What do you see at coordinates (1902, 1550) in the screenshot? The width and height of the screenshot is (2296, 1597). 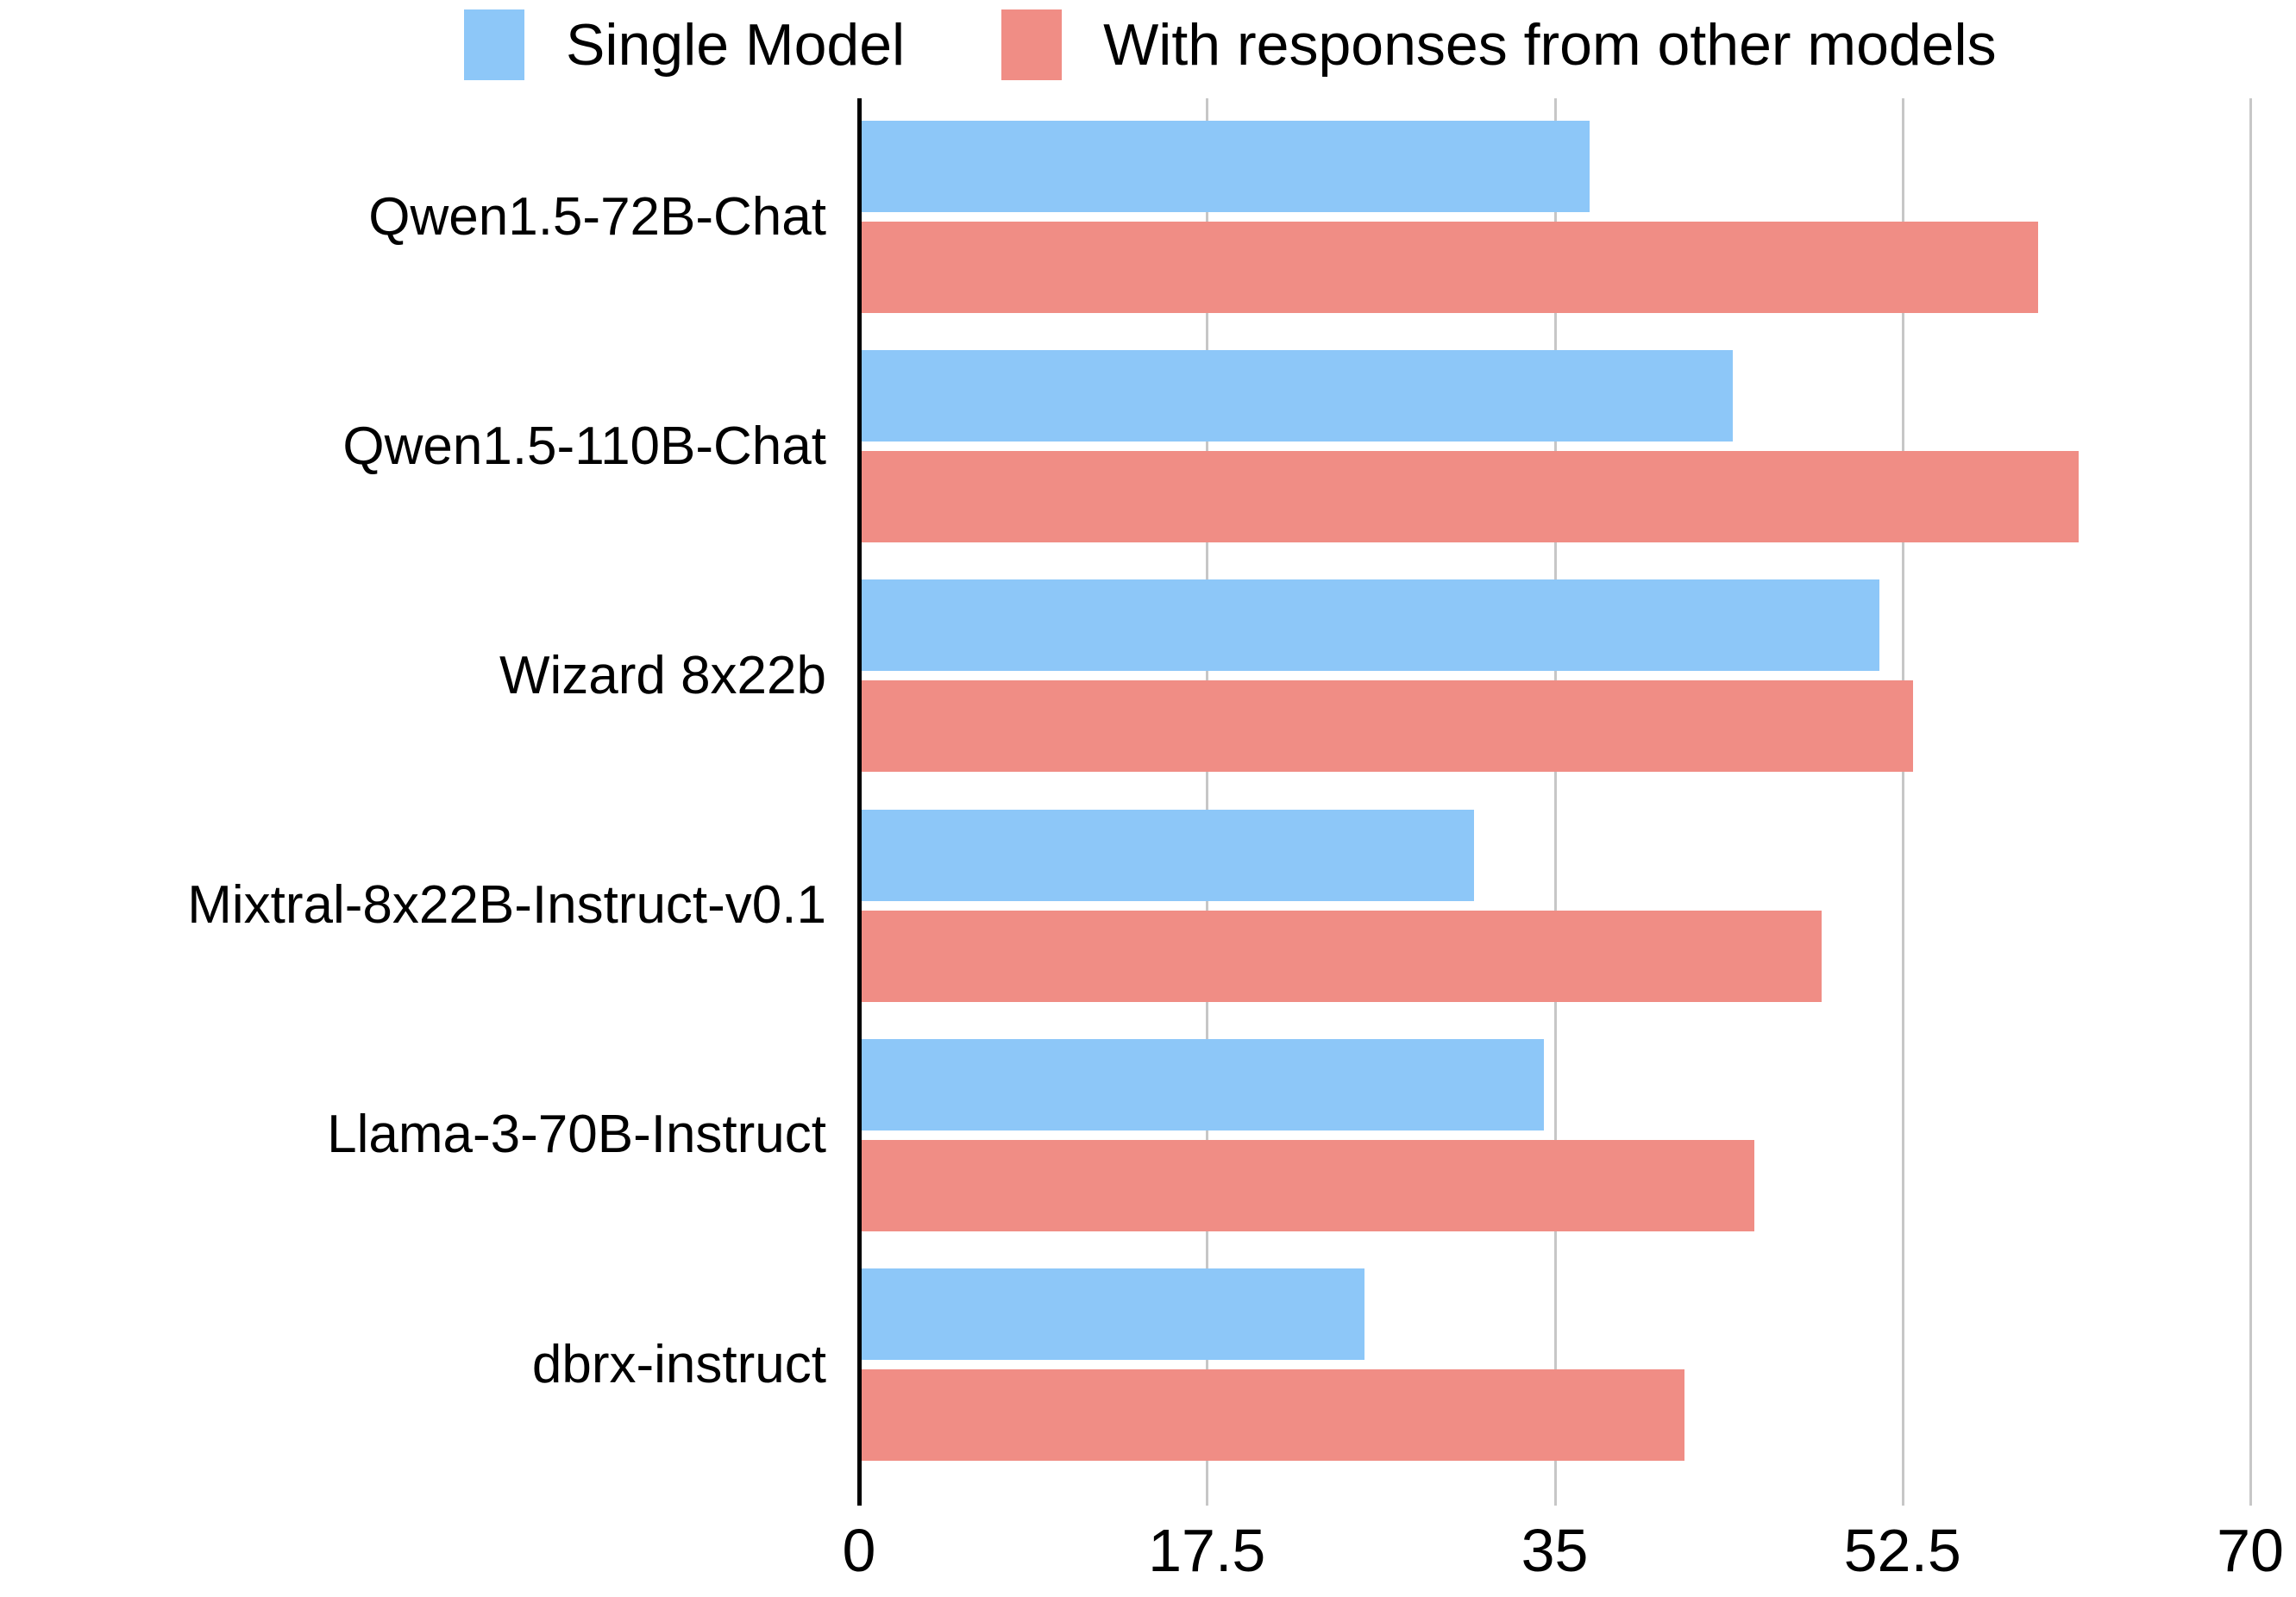 I see `x-tick-label-52.5: 52.5` at bounding box center [1902, 1550].